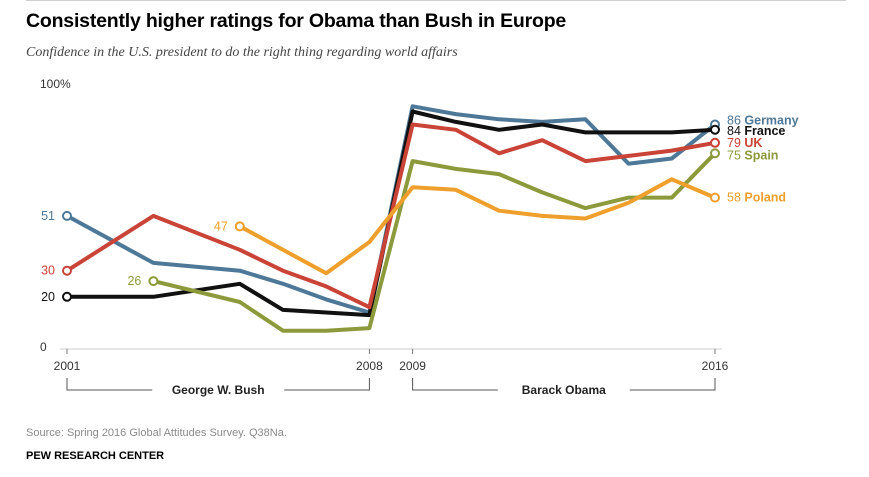 The image size is (869, 477). What do you see at coordinates (735, 143) in the screenshot?
I see `series-end-value-uk: 79` at bounding box center [735, 143].